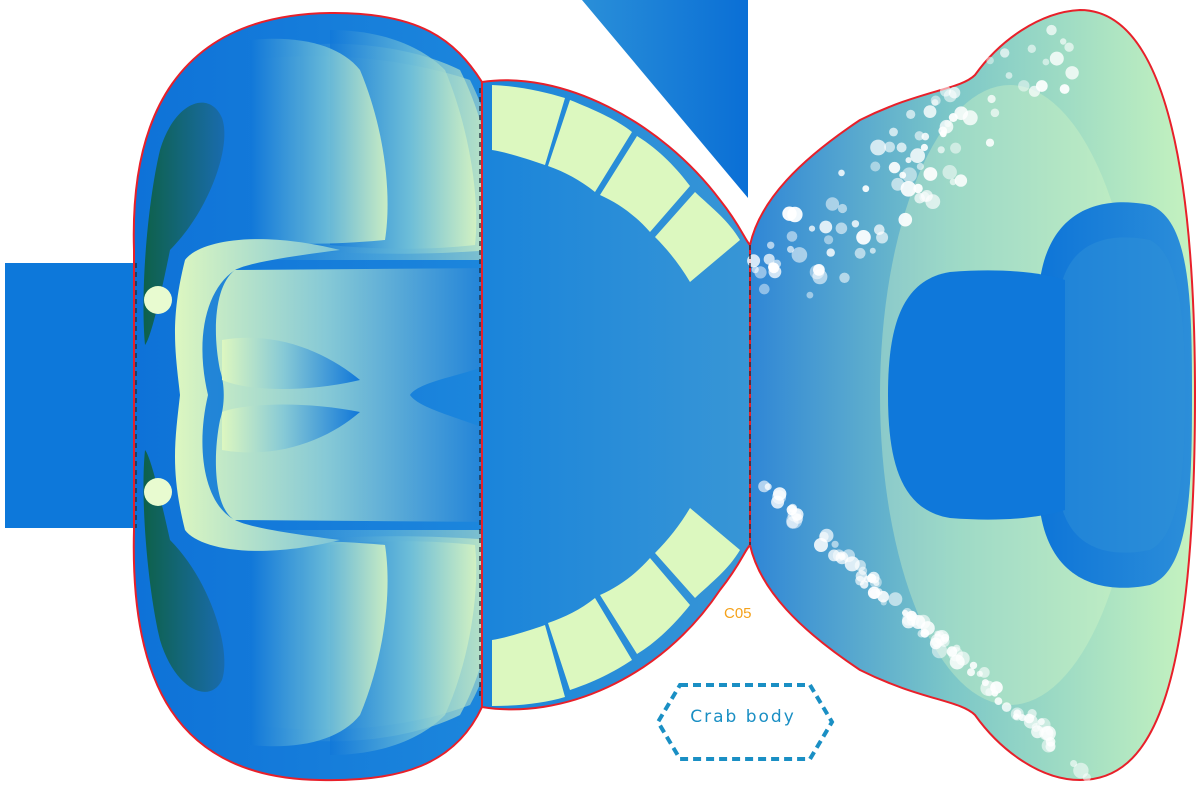 Image resolution: width=1197 pixels, height=785 pixels. What do you see at coordinates (1122, 394) in the screenshot?
I see `shell-disc-inner` at bounding box center [1122, 394].